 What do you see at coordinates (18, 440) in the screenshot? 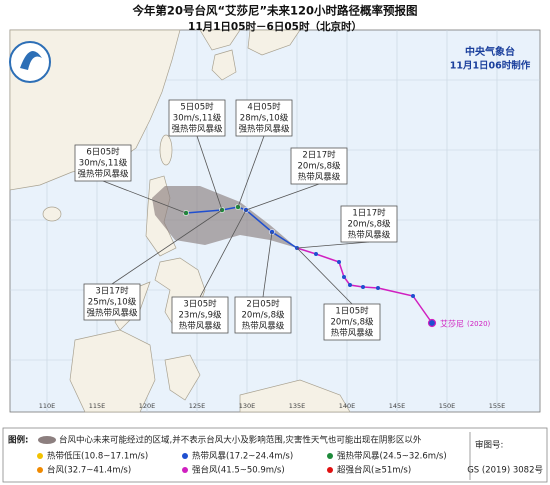
I see `legend-heading: 图例:` at bounding box center [18, 440].